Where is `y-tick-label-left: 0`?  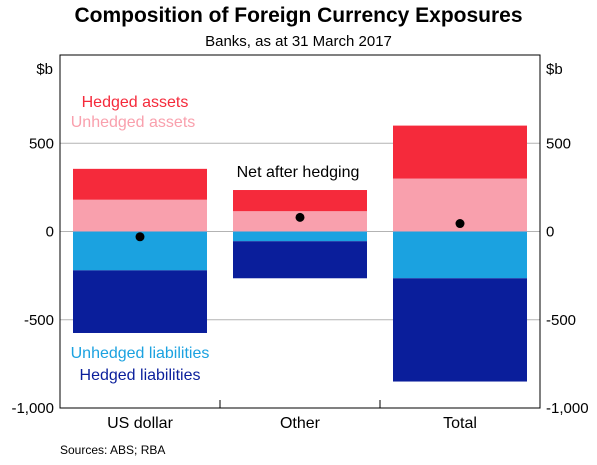
y-tick-label-left: 0 is located at coordinates (50, 232).